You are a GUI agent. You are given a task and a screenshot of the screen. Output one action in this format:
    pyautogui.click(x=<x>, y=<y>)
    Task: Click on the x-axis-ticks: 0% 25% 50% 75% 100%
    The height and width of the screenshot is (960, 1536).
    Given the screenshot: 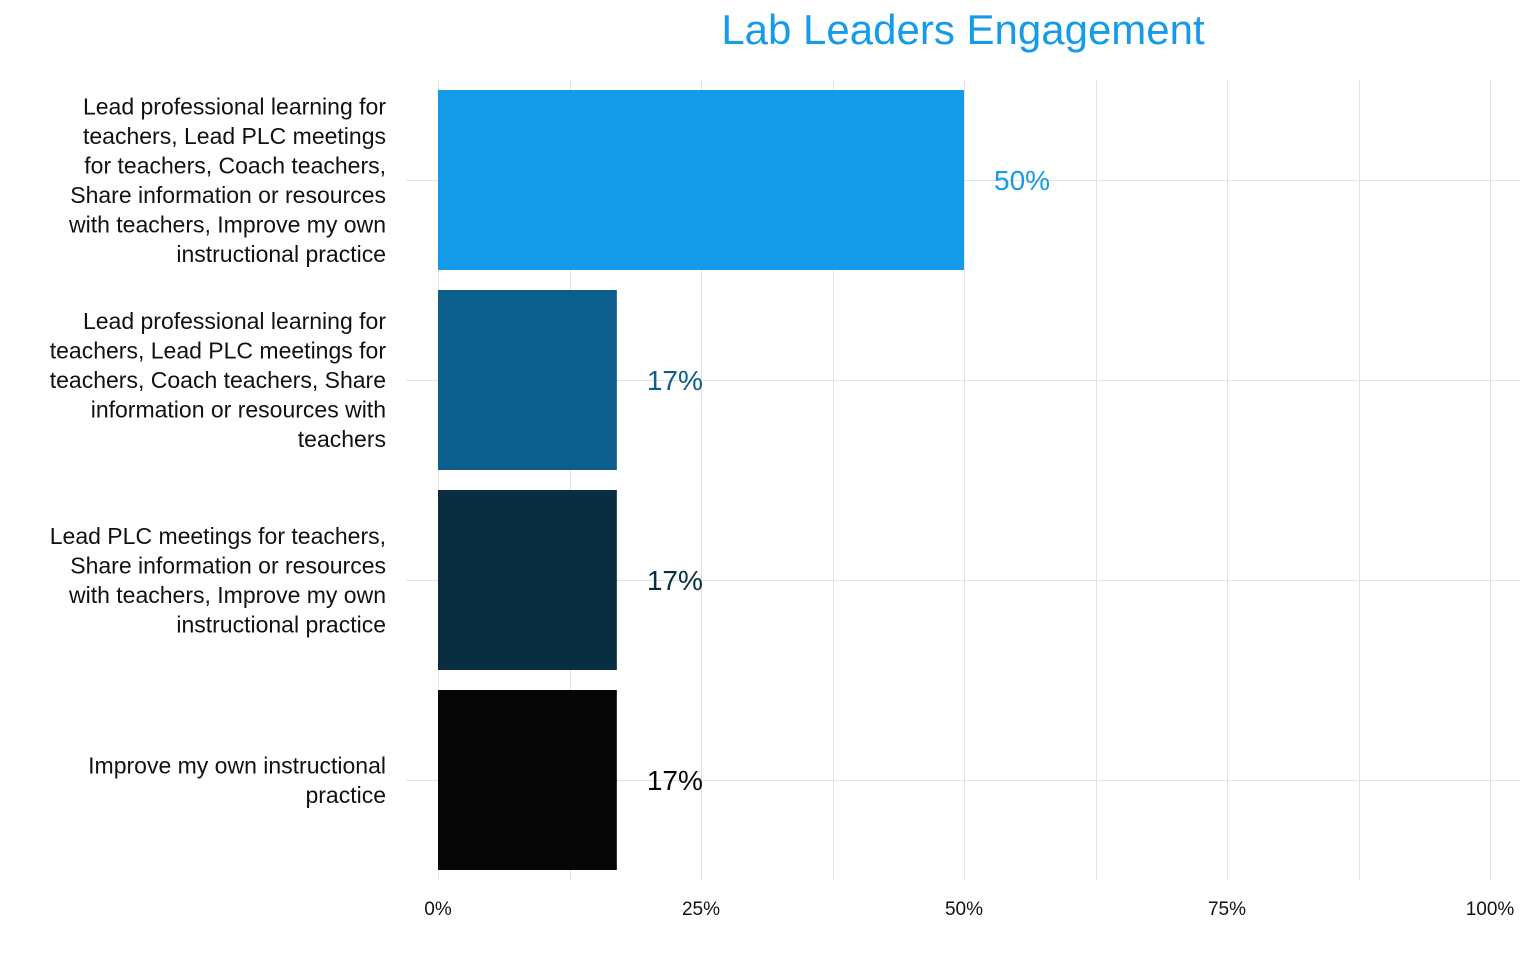 What is the action you would take?
    pyautogui.click(x=969, y=909)
    